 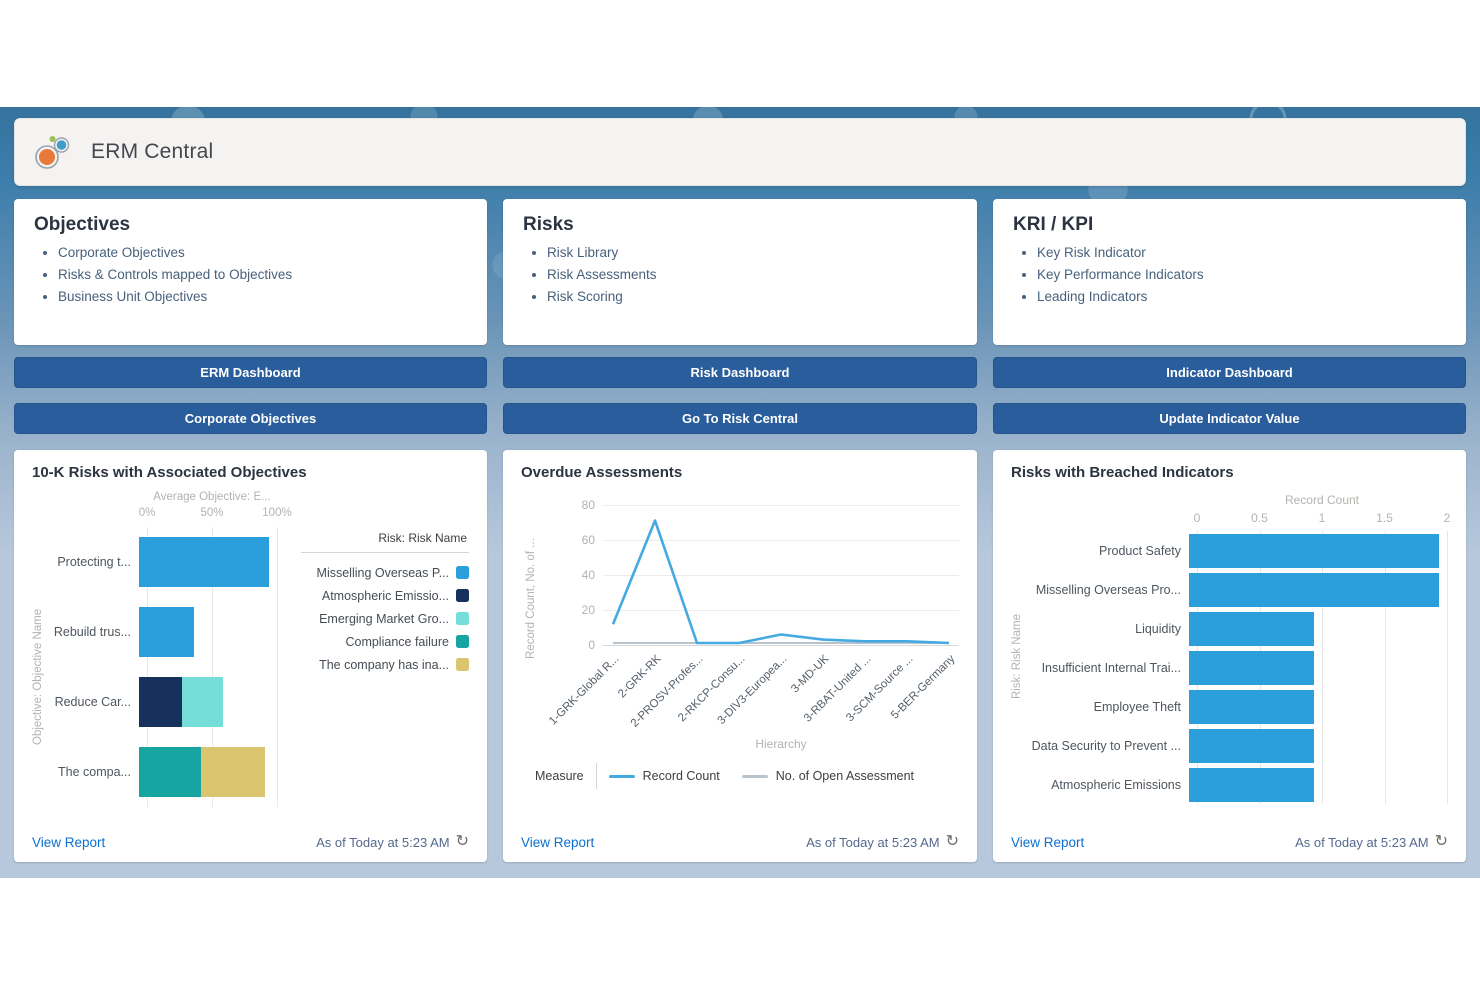 I want to click on legend-item: Record Count, so click(x=664, y=776).